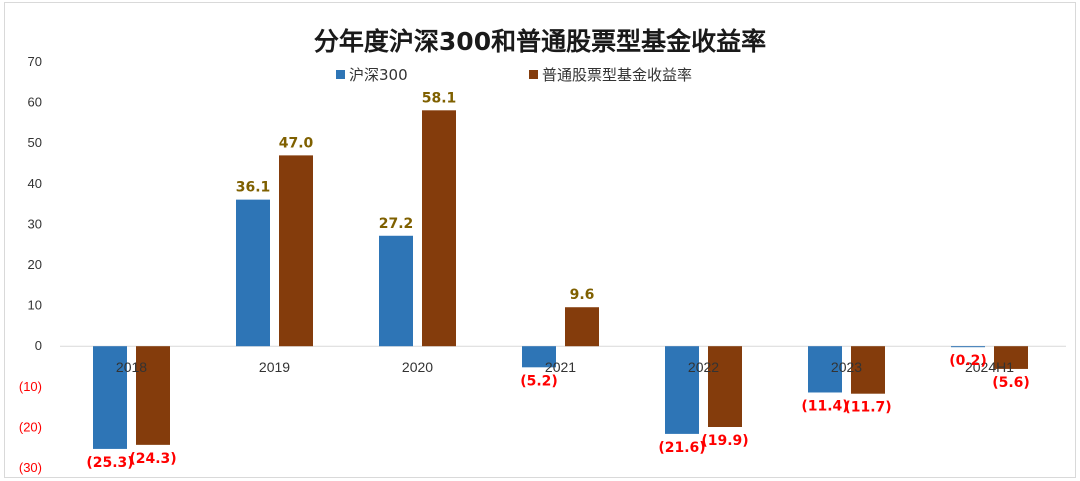  Describe the element at coordinates (539, 381) in the screenshot. I see `data-label-hs300-2021: (5.2)` at that location.